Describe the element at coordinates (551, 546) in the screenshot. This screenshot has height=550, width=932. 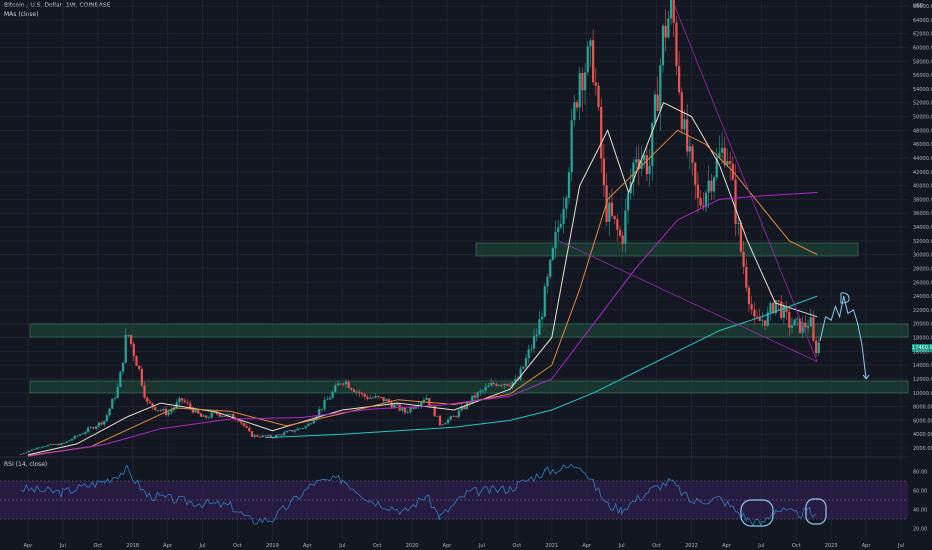
I see `time-axis-label: 2021` at that location.